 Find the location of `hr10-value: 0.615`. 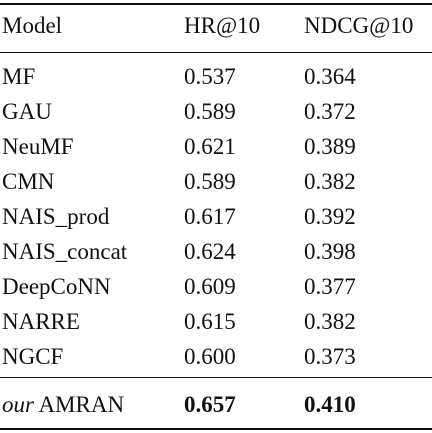

hr10-value: 0.615 is located at coordinates (210, 321).